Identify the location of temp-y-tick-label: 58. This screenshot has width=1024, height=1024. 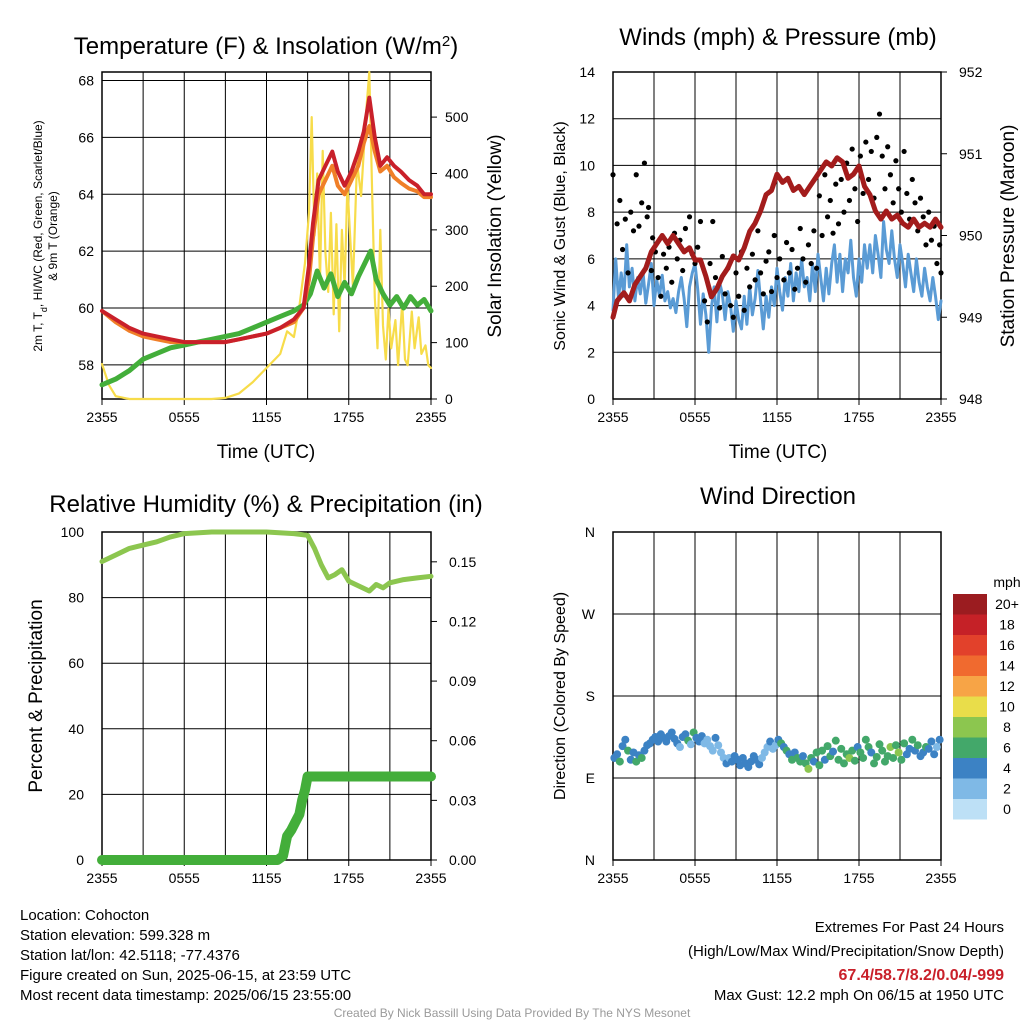
(86, 365).